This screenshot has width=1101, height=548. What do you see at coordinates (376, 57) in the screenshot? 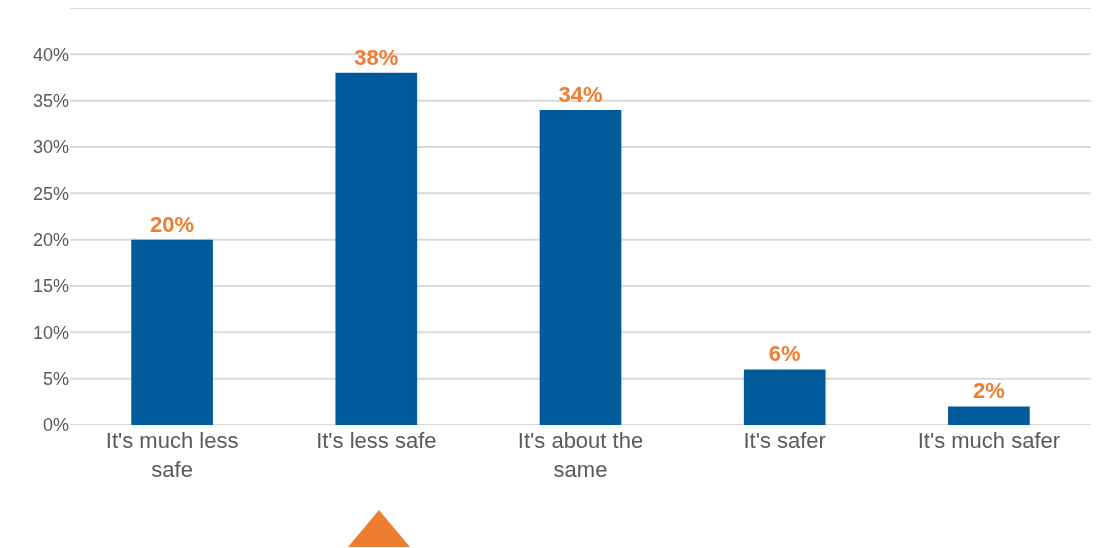
I see `data-label: 38%` at bounding box center [376, 57].